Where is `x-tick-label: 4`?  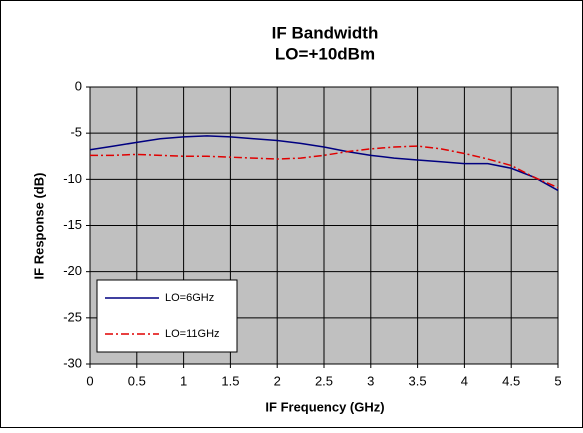 x-tick-label: 4 is located at coordinates (464, 380).